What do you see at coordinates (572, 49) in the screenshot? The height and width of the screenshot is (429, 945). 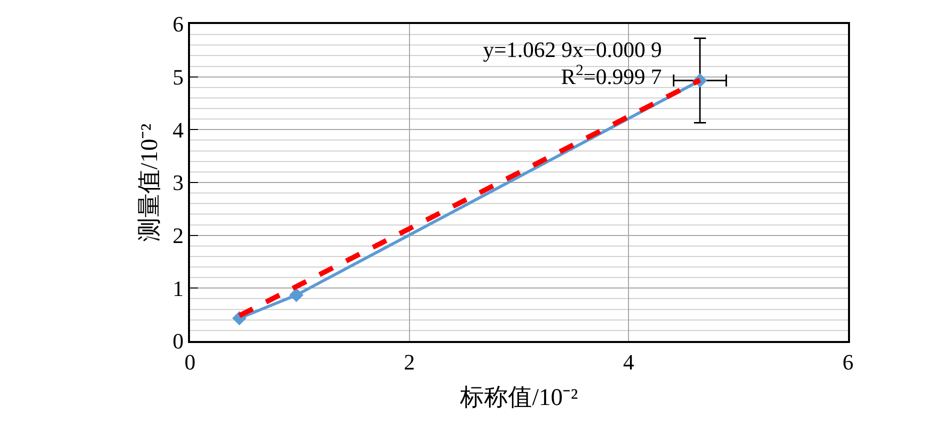 I see `annotation: y=1.062 9x−0.000 9` at bounding box center [572, 49].